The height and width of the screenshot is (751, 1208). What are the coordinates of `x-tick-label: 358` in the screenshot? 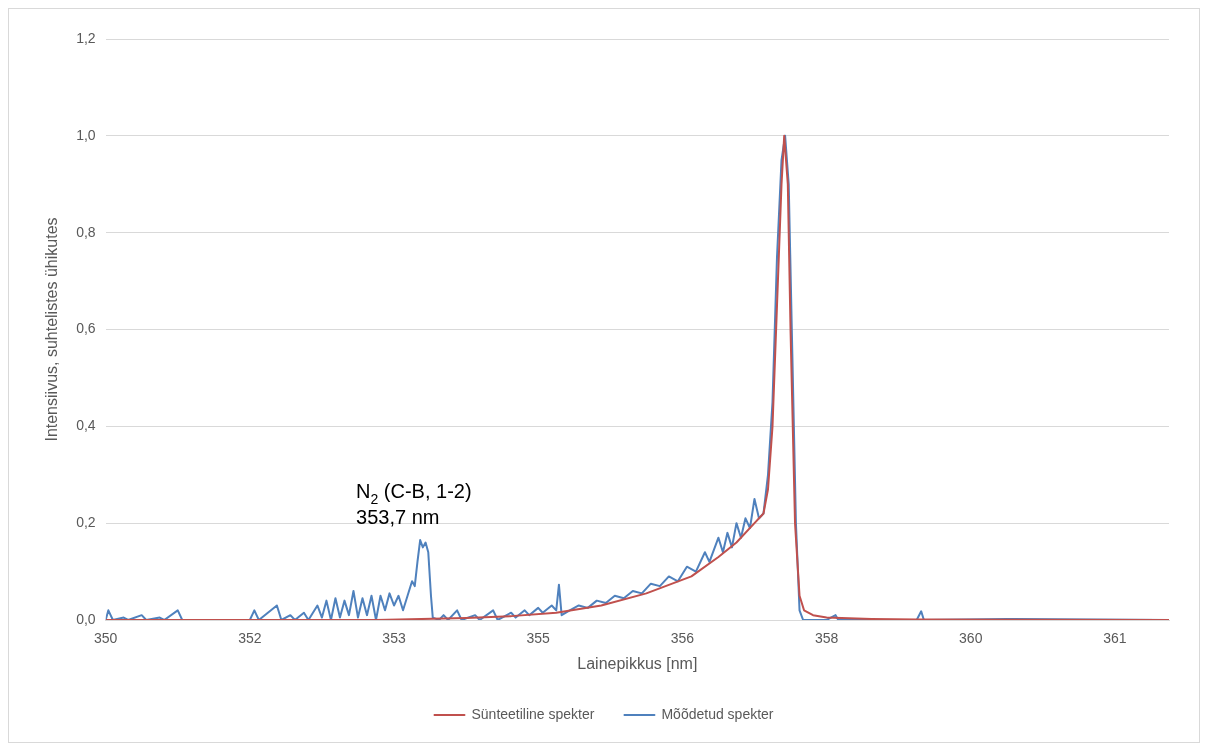 It's located at (826, 638).